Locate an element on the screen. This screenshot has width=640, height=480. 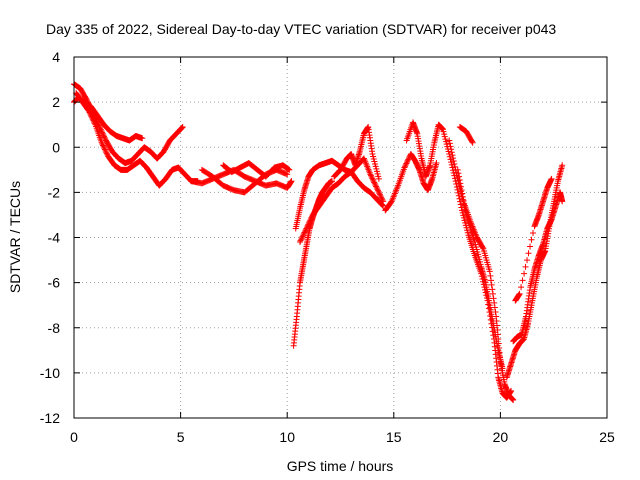
series-track-s is located at coordinates (533, 239).